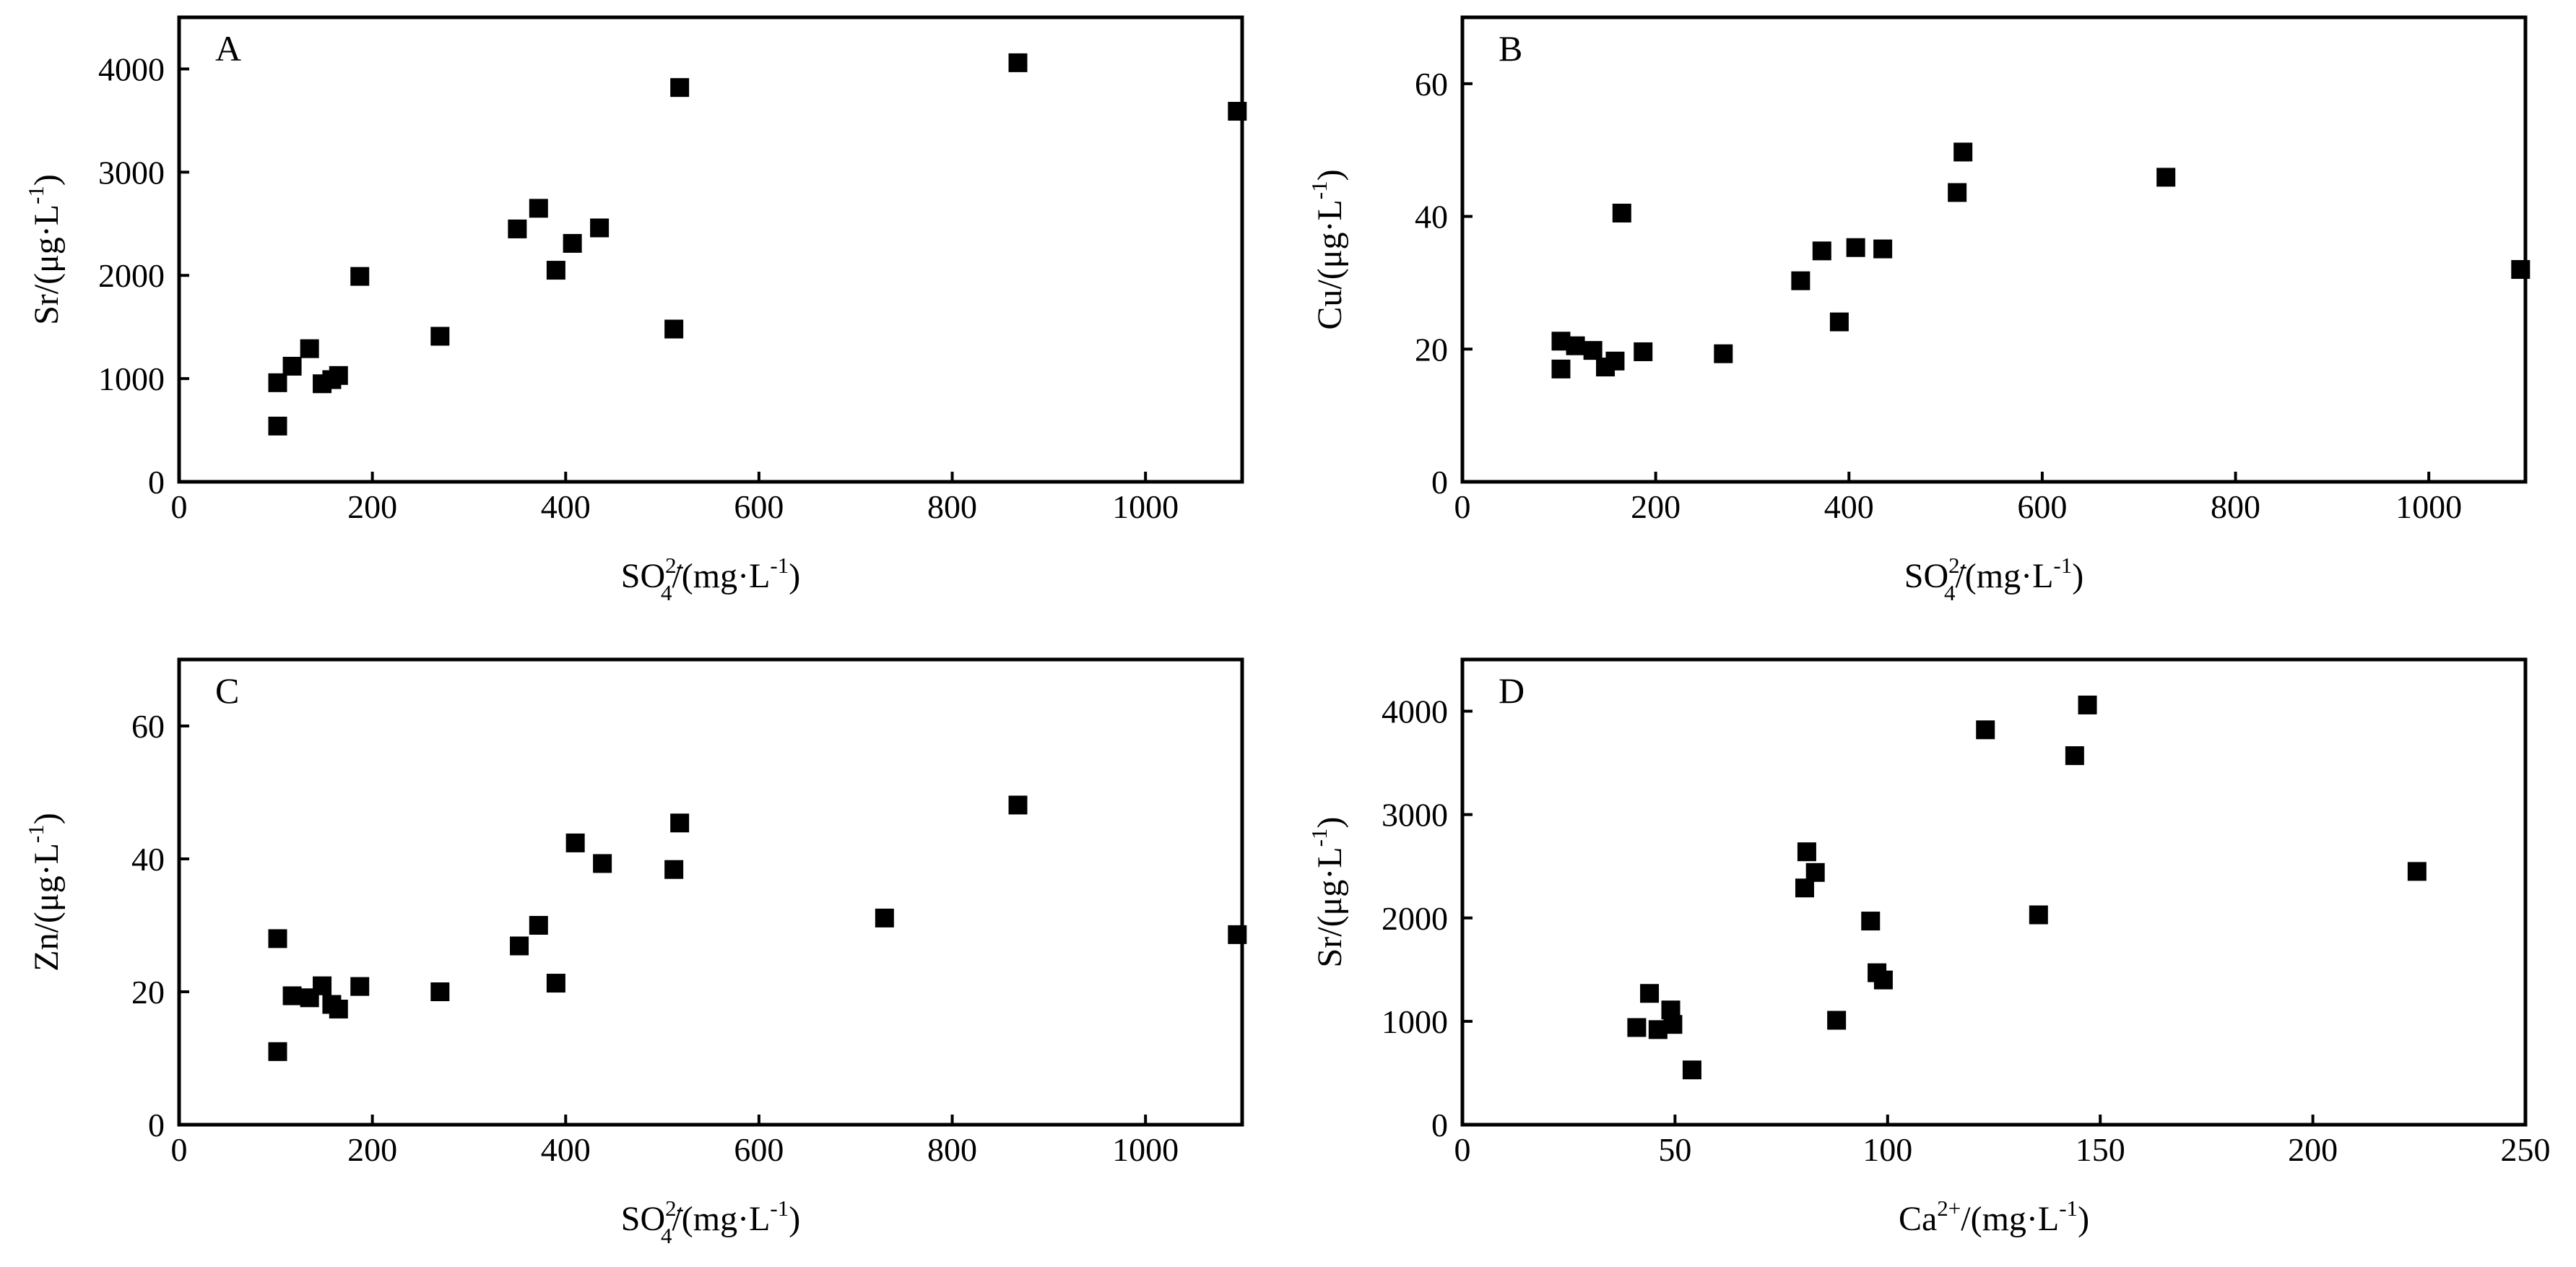 This screenshot has width=2576, height=1267. I want to click on panel-d-y-axis-label: Sr/(μg·L-1), so click(1327, 892).